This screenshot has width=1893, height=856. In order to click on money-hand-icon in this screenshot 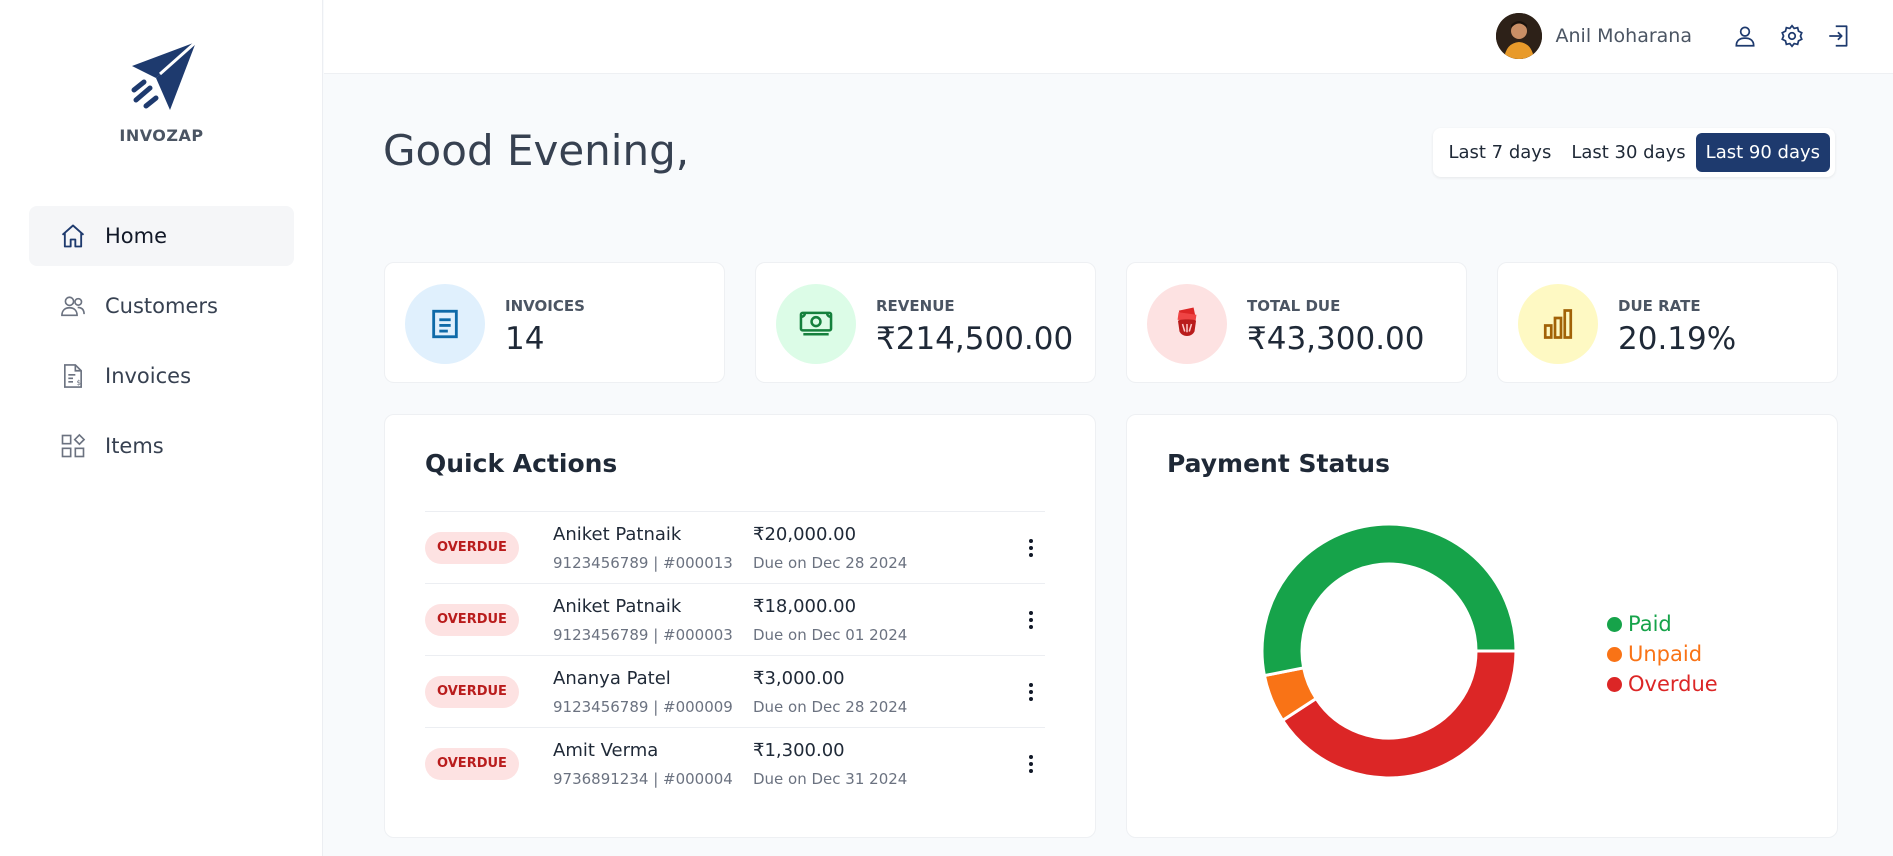, I will do `click(1187, 324)`.